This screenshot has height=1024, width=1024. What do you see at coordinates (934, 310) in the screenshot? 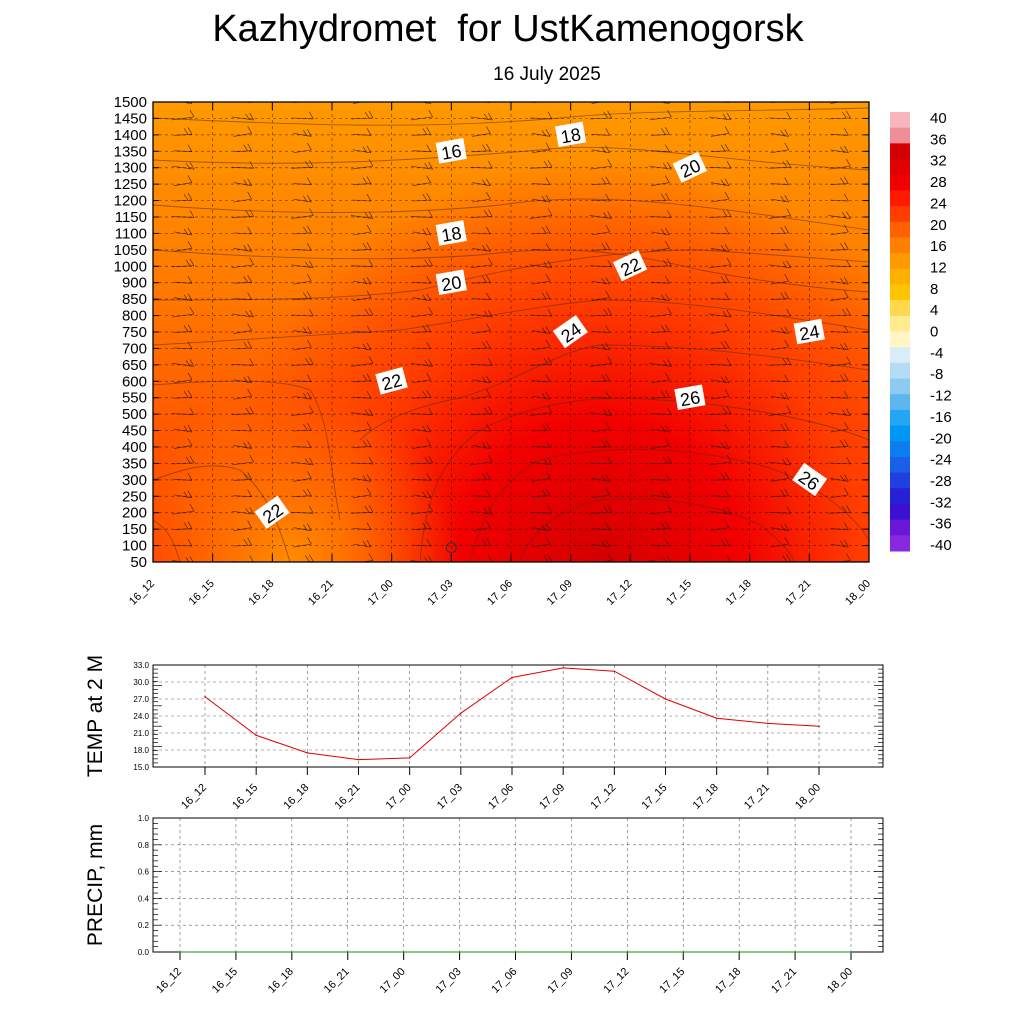
I see `colorbar-label: 4` at bounding box center [934, 310].